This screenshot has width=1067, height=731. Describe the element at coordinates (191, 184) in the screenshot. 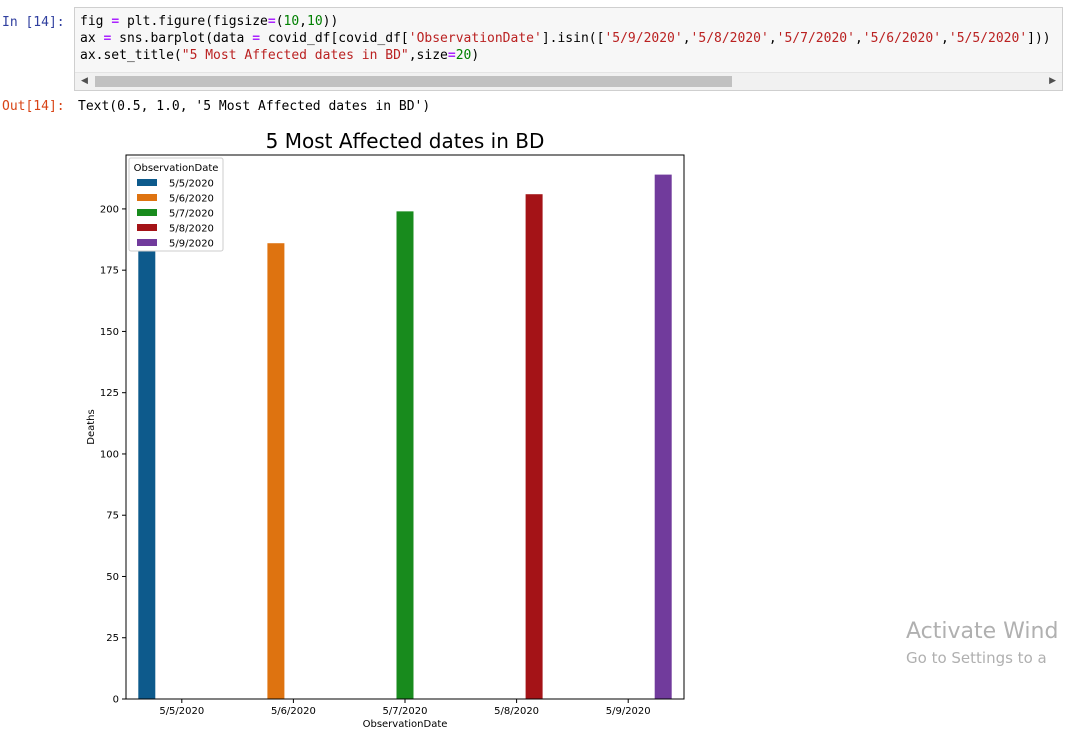

I see `legend-entry: 5/5/2020` at that location.